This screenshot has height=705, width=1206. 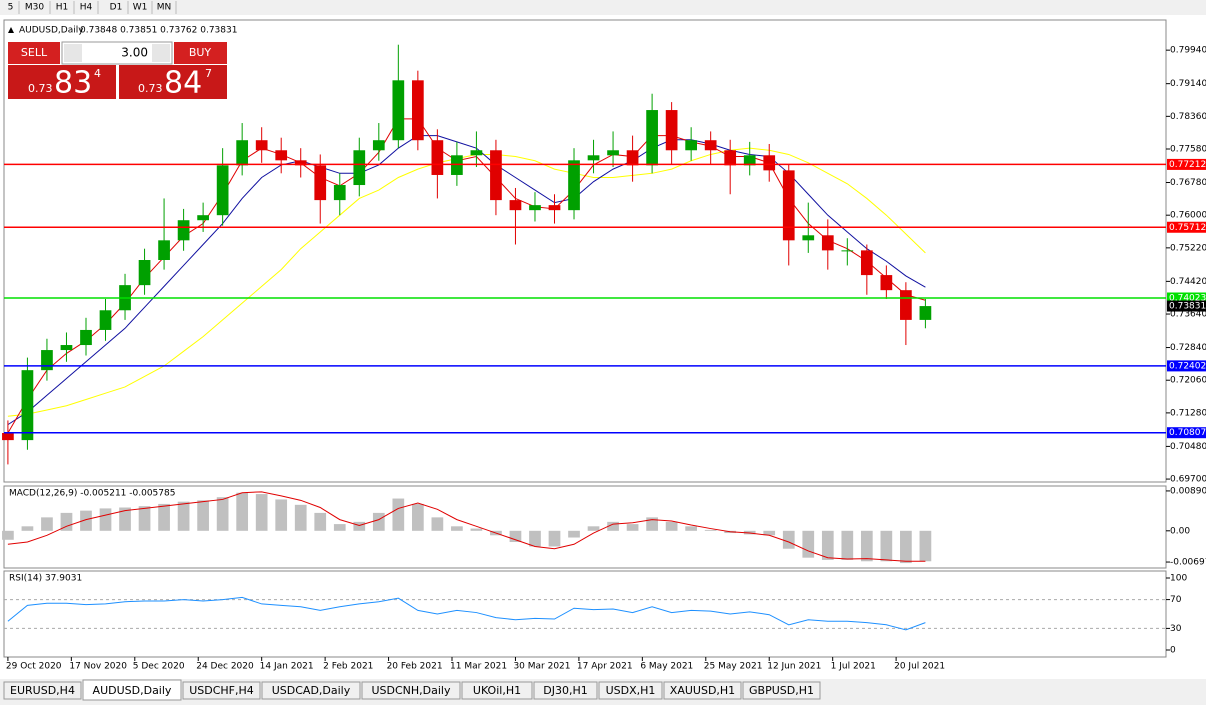 What do you see at coordinates (164, 8) in the screenshot?
I see `timeframe-button: MN` at bounding box center [164, 8].